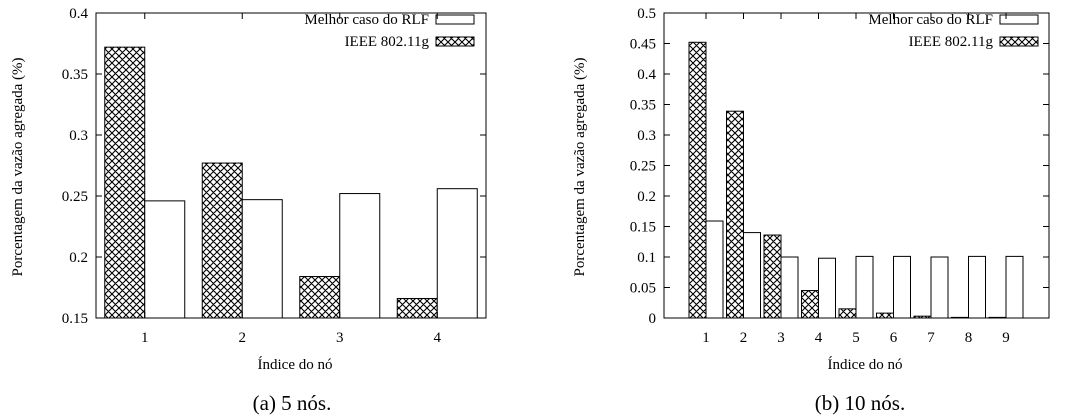  Describe the element at coordinates (643, 45) in the screenshot. I see `y-tick-label: 0.45` at that location.